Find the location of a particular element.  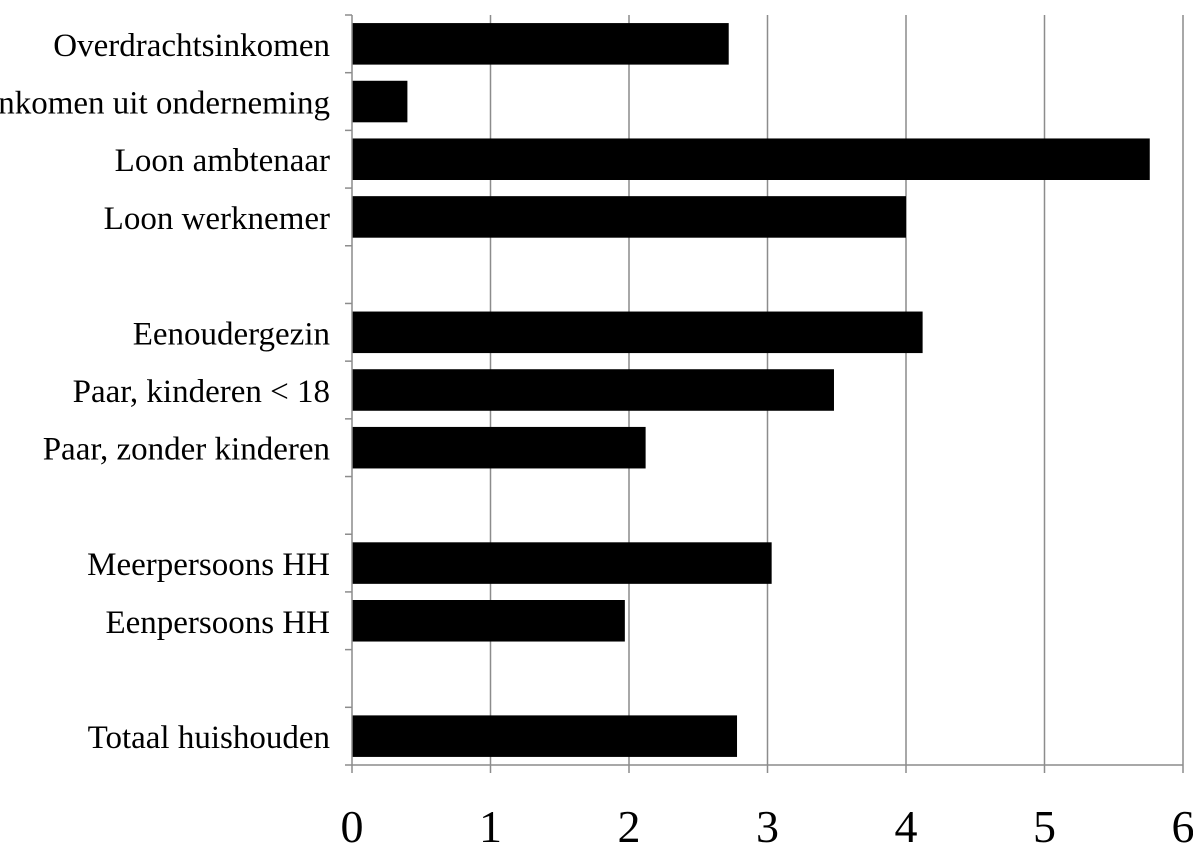

x-tick-label: 0 is located at coordinates (352, 824).